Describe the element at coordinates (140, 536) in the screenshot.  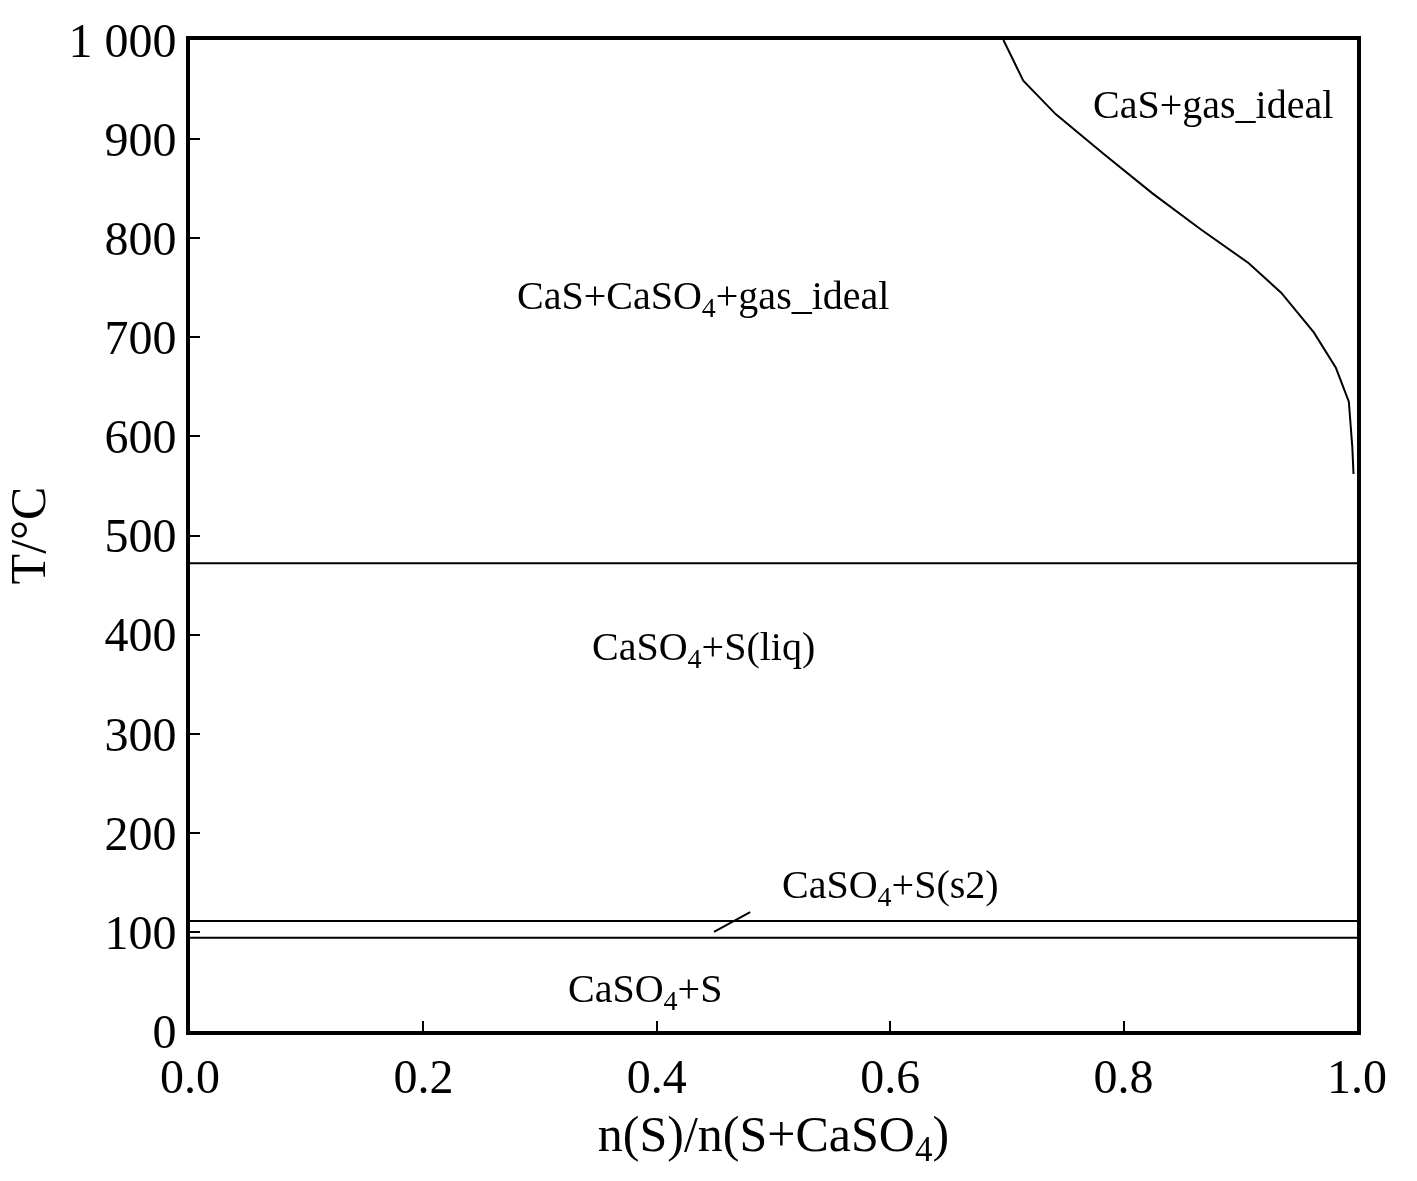
I see `y-tick-label: 500` at that location.